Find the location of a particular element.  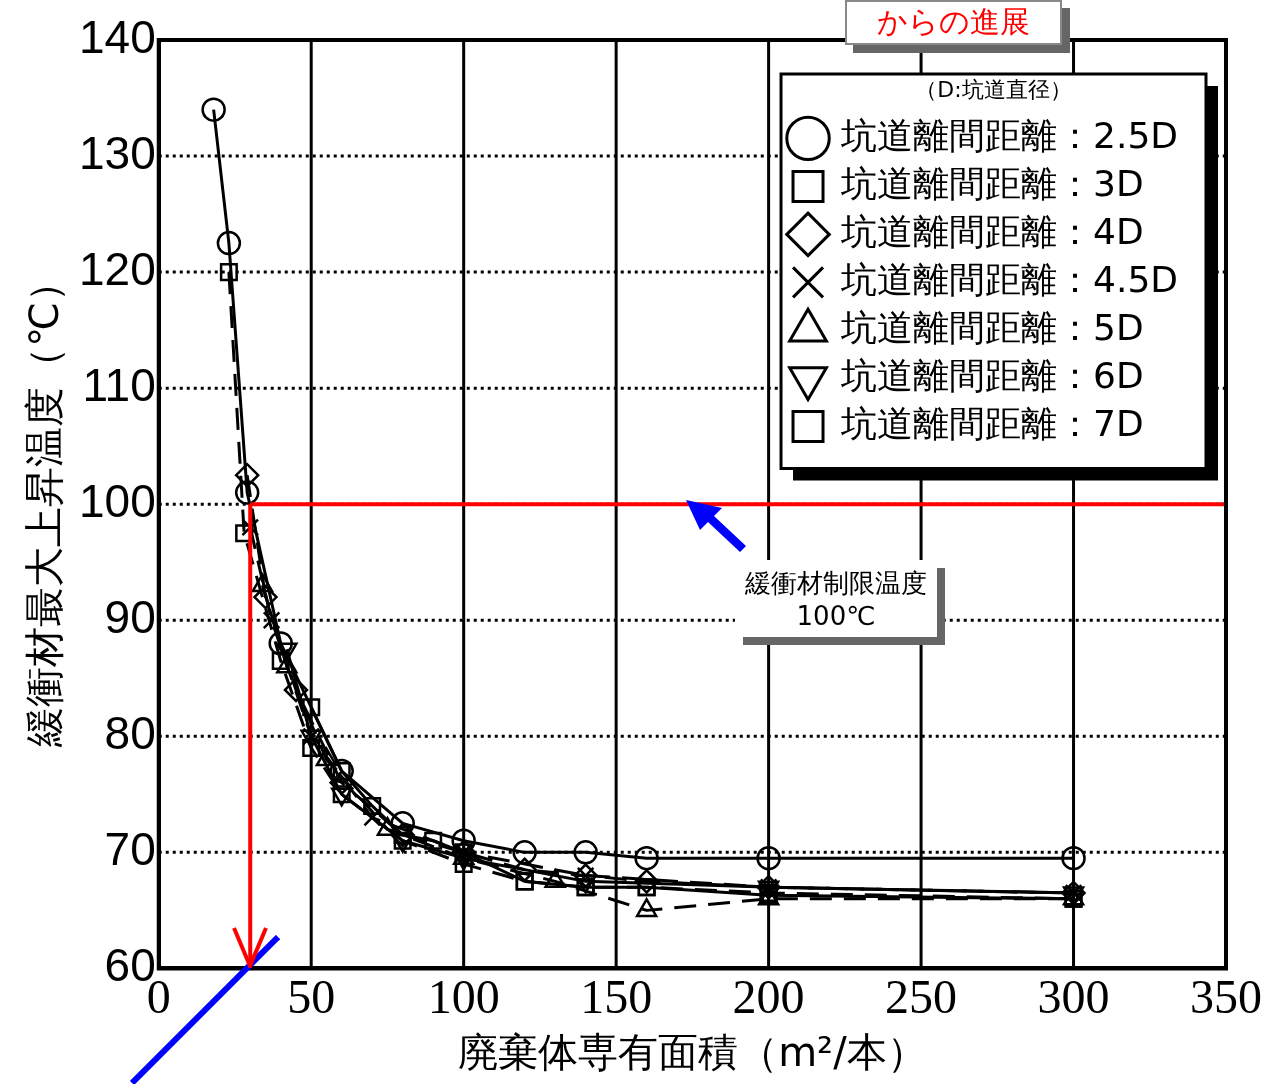

y-tick-label: 140 is located at coordinates (117, 36).